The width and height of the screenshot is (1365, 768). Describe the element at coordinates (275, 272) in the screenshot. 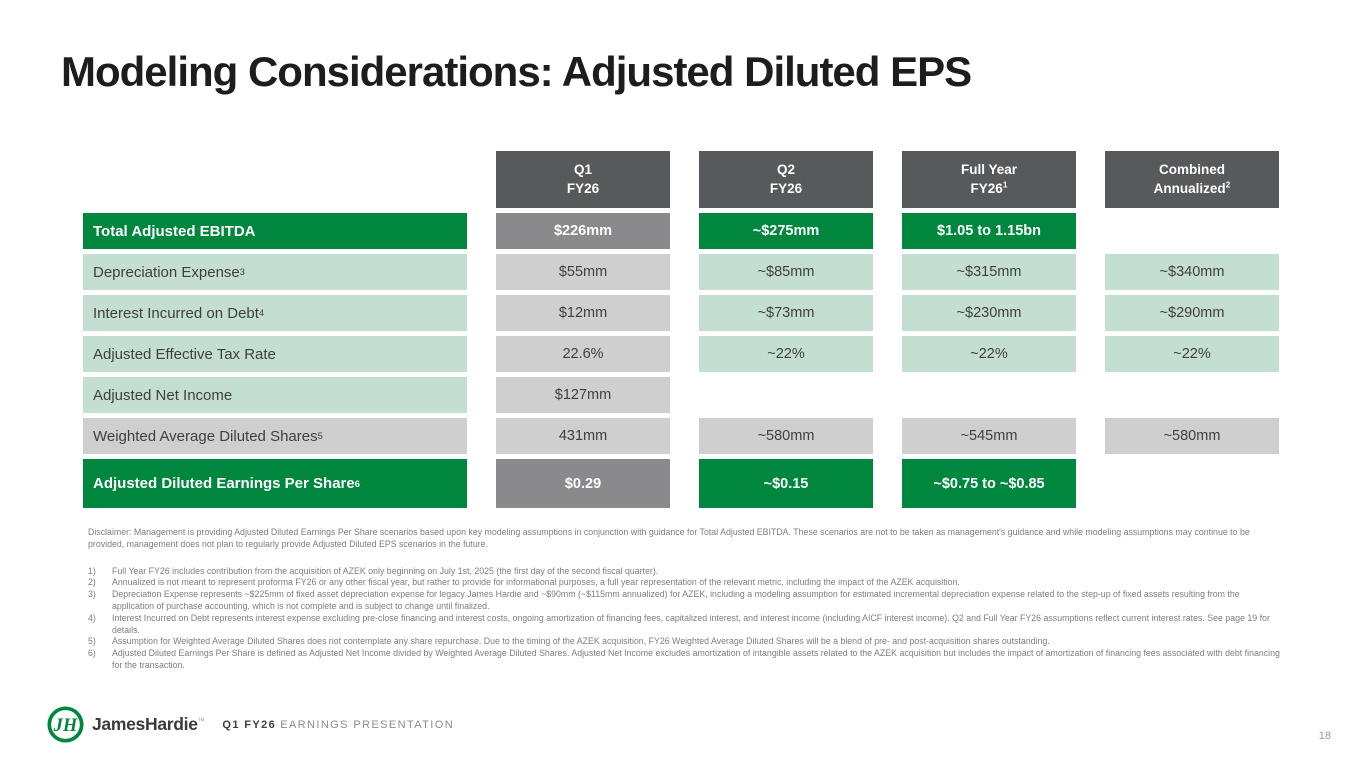

I see `row-label-depreciation-expense: Depreciation Expense 3` at that location.